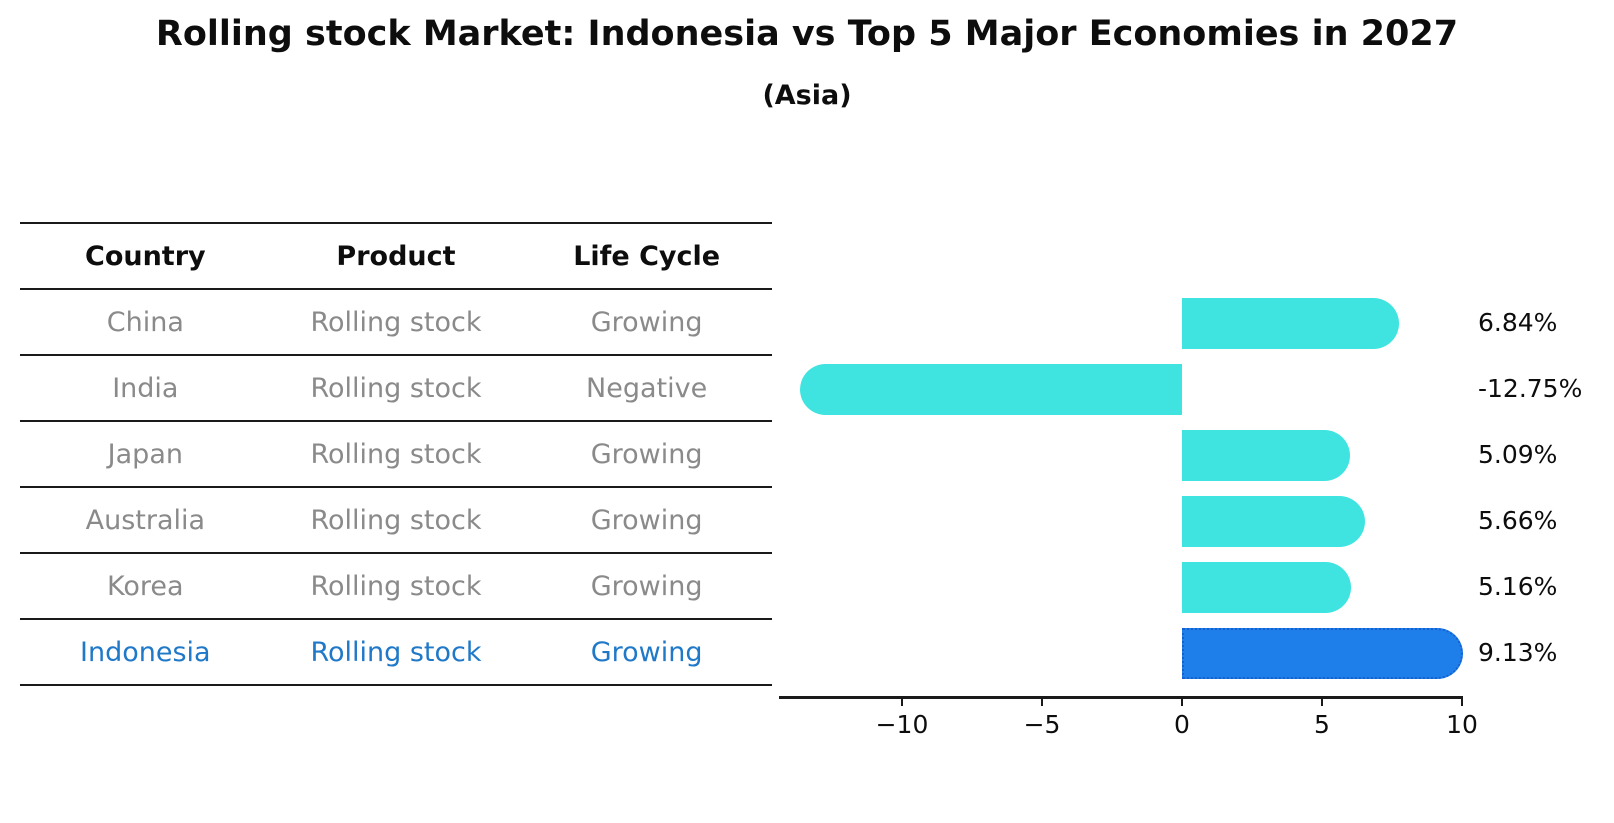 The image size is (1614, 823). Describe the element at coordinates (1322, 653) in the screenshot. I see `bar-indonesia` at that location.